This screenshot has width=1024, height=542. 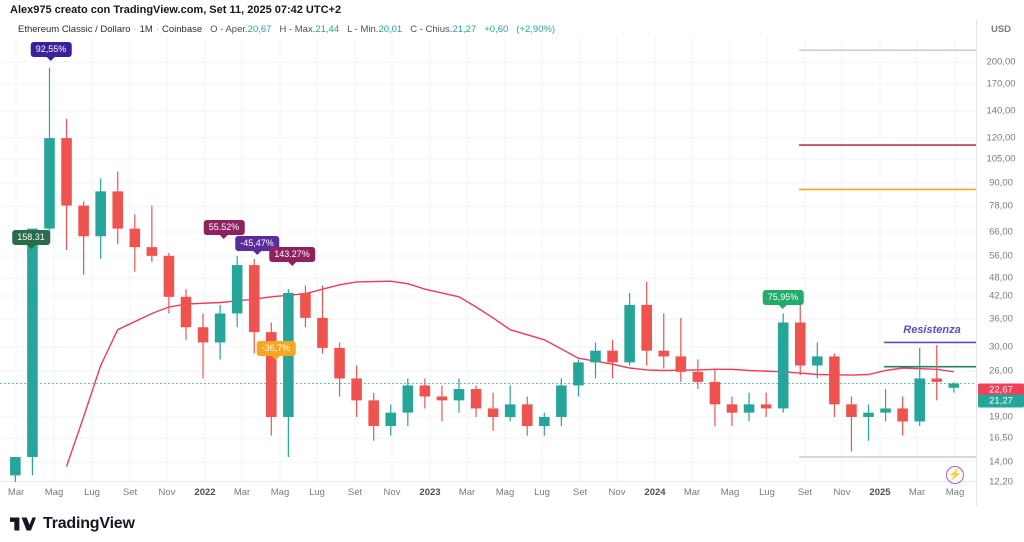 What do you see at coordinates (955, 475) in the screenshot?
I see `lightning-bolt-icon: ⚡` at bounding box center [955, 475].